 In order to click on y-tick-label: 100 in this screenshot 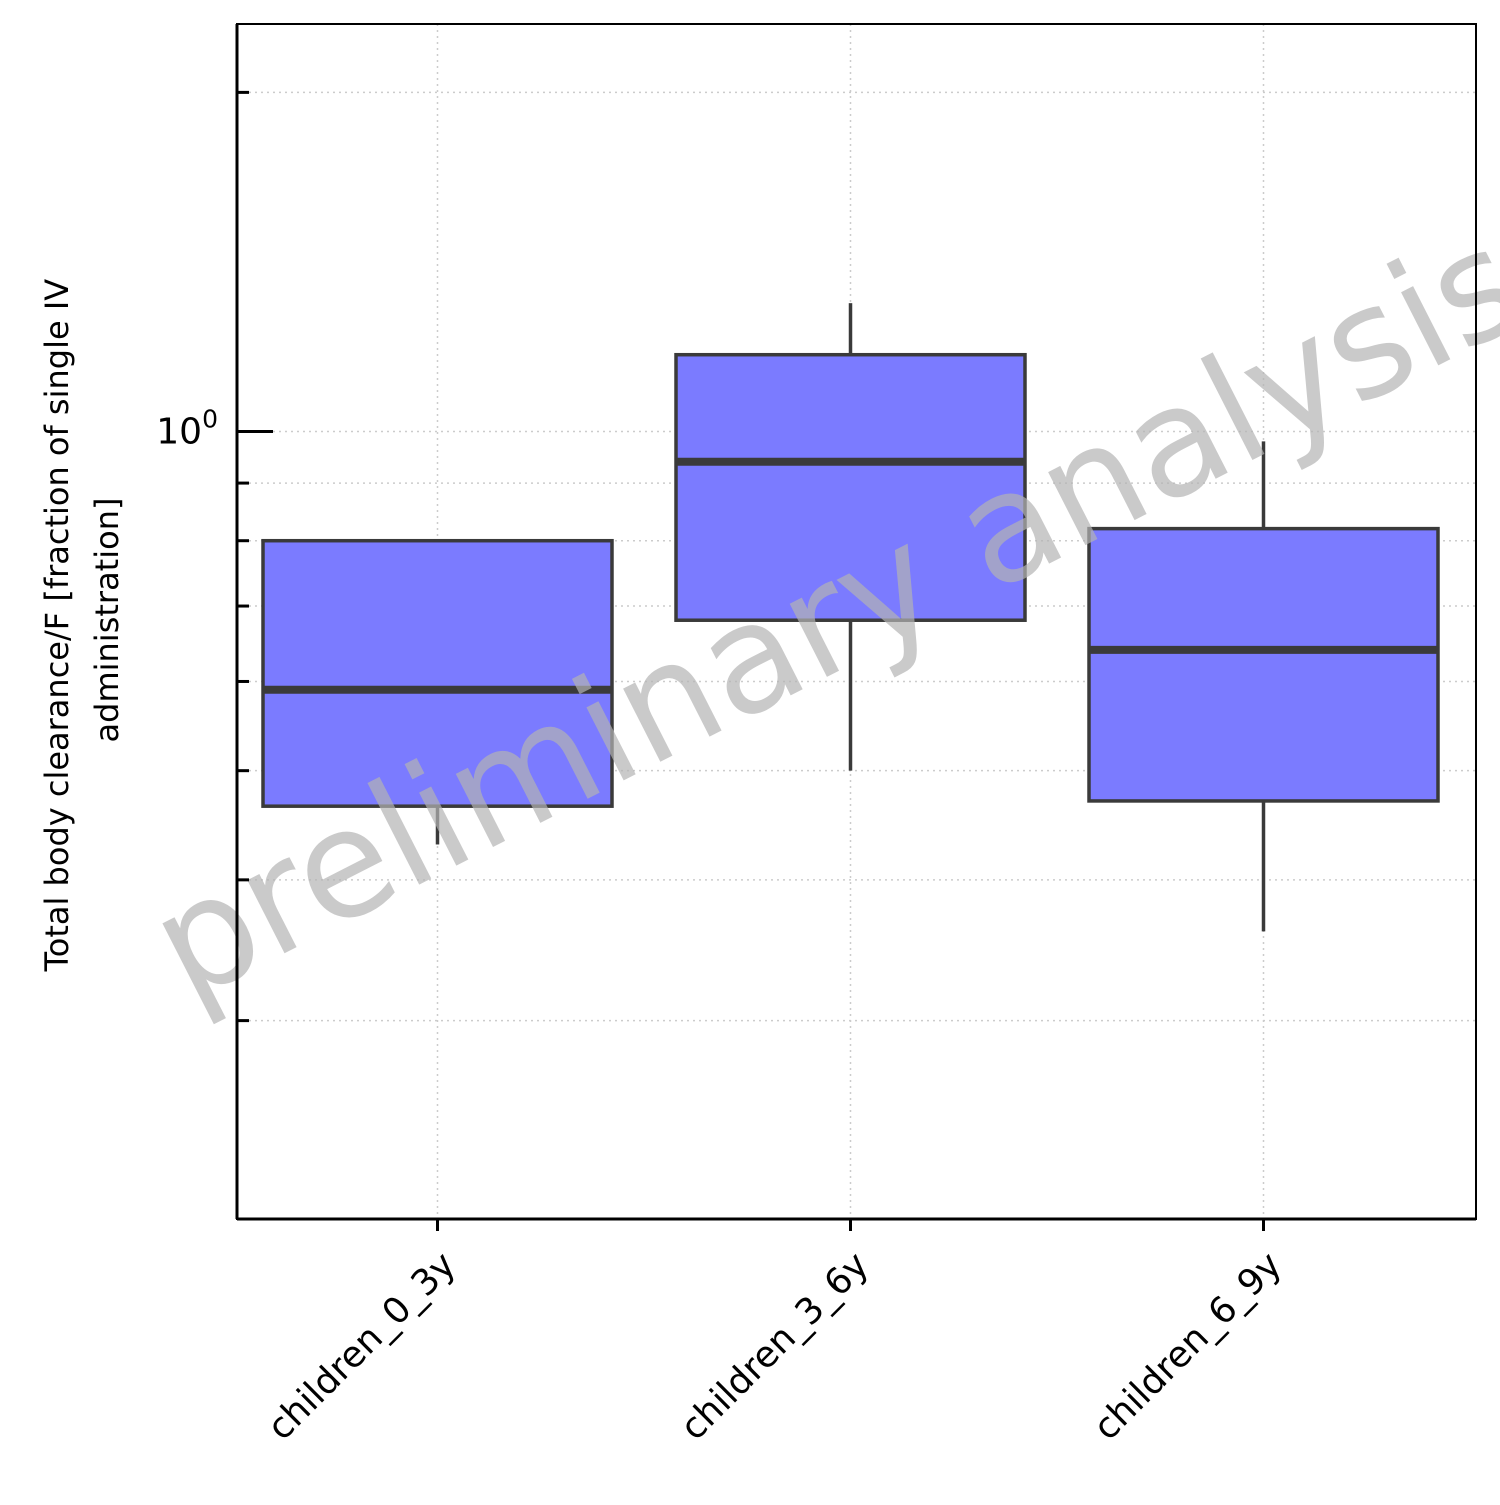, I will do `click(187, 429)`.